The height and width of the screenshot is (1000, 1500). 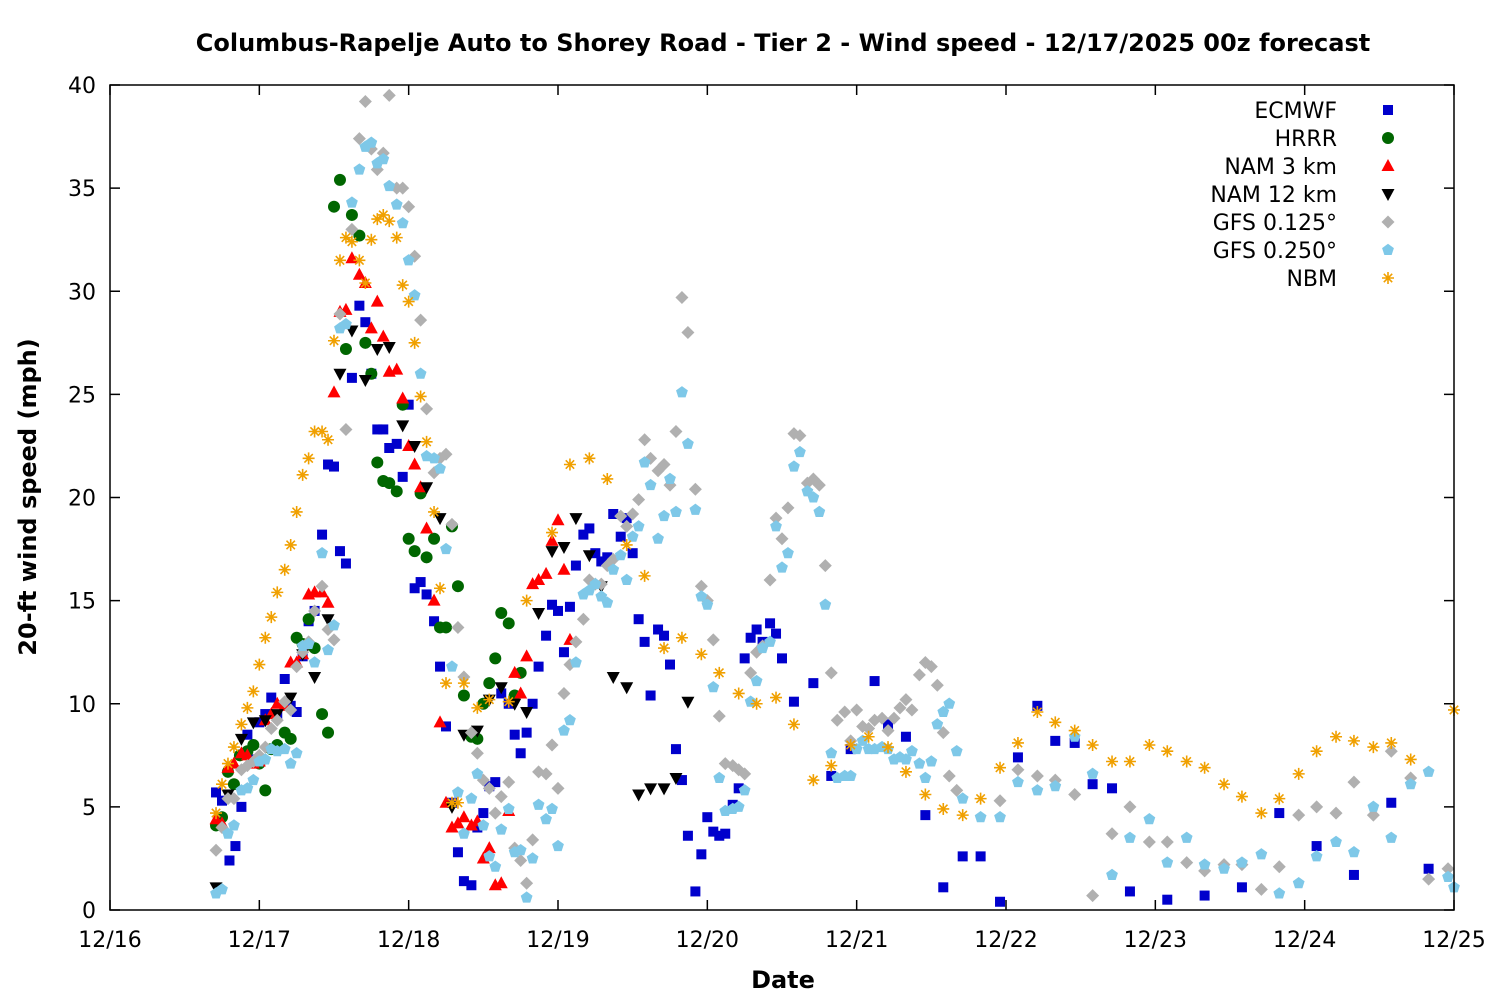 What do you see at coordinates (1155, 940) in the screenshot?
I see `x-tick-label: 12/23` at bounding box center [1155, 940].